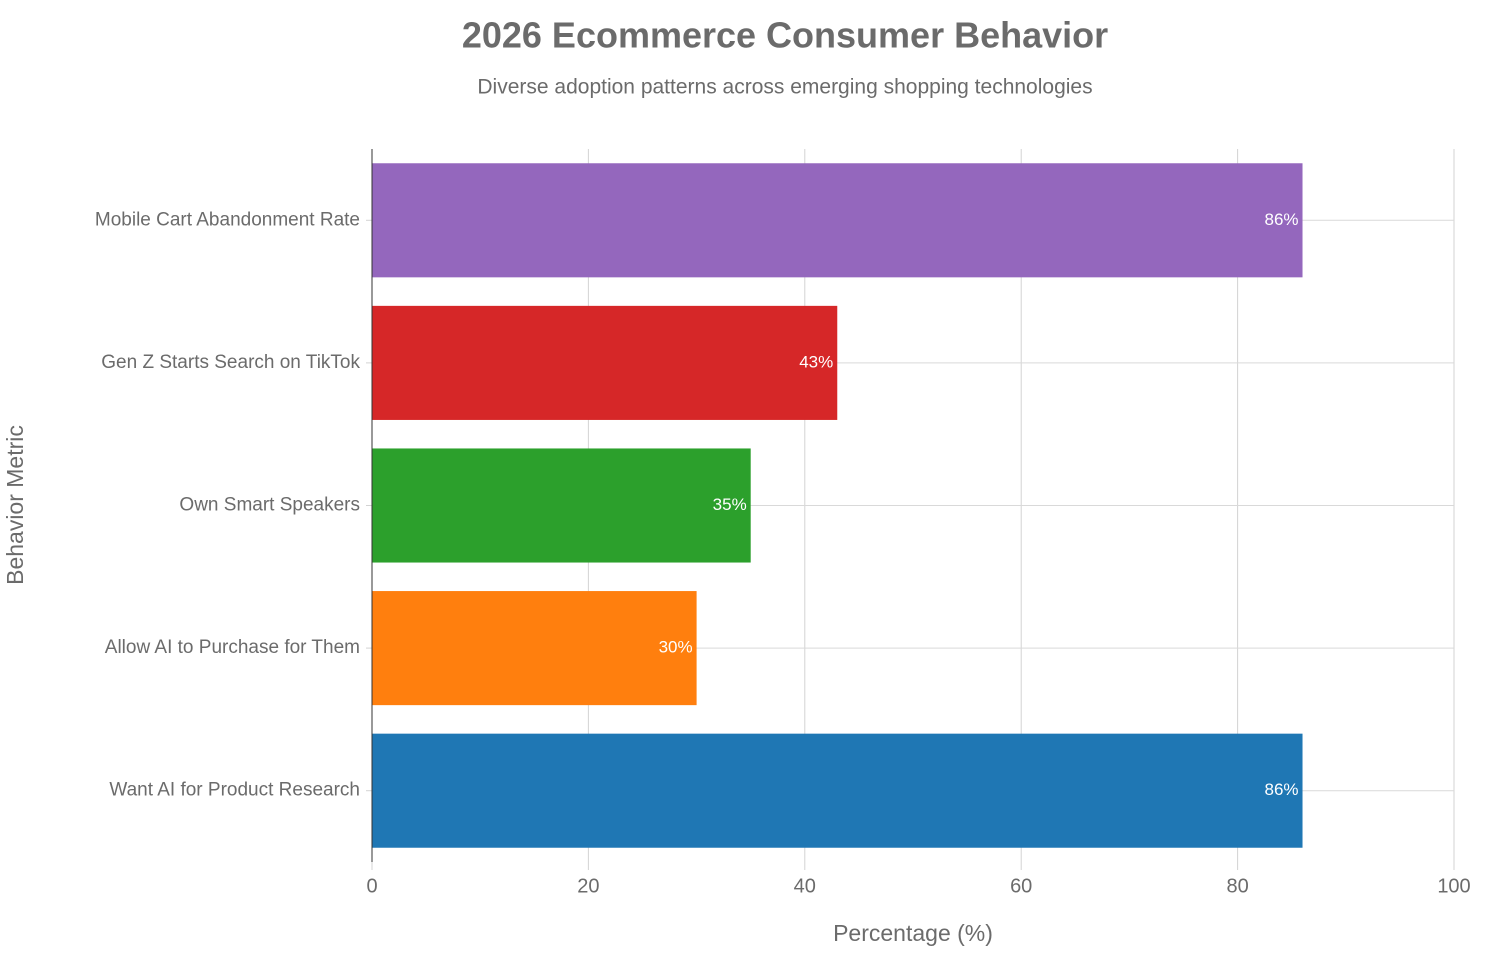  Describe the element at coordinates (676, 647) in the screenshot. I see `value-label: 30%` at that location.